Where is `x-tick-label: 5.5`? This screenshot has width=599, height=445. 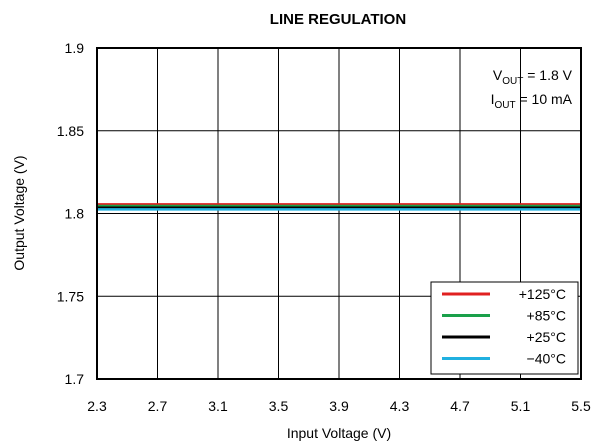 x-tick-label: 5.5 is located at coordinates (581, 406).